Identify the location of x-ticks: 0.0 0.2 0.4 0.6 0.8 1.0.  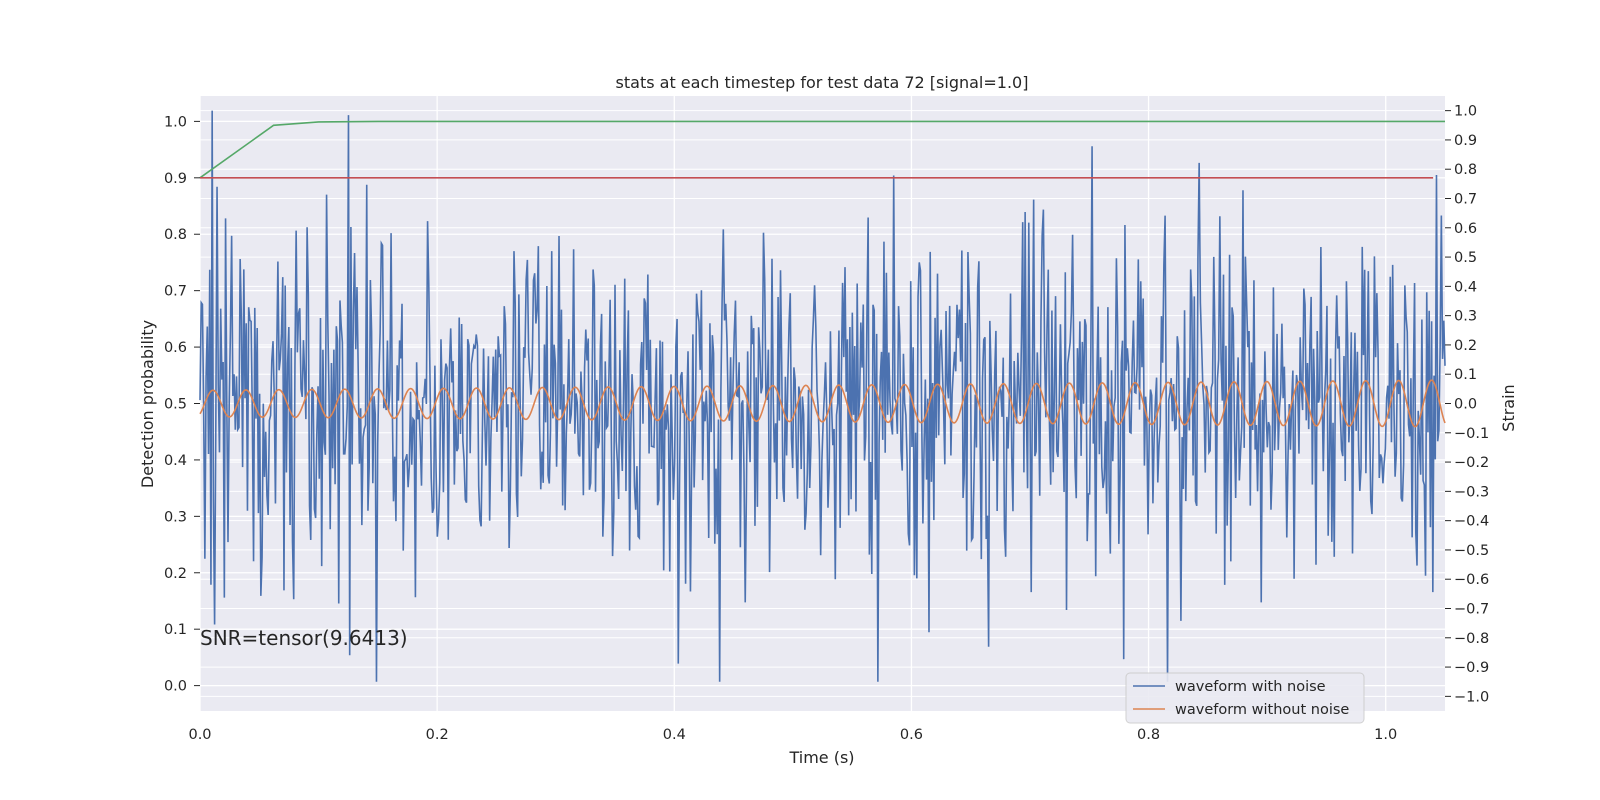
(792, 735).